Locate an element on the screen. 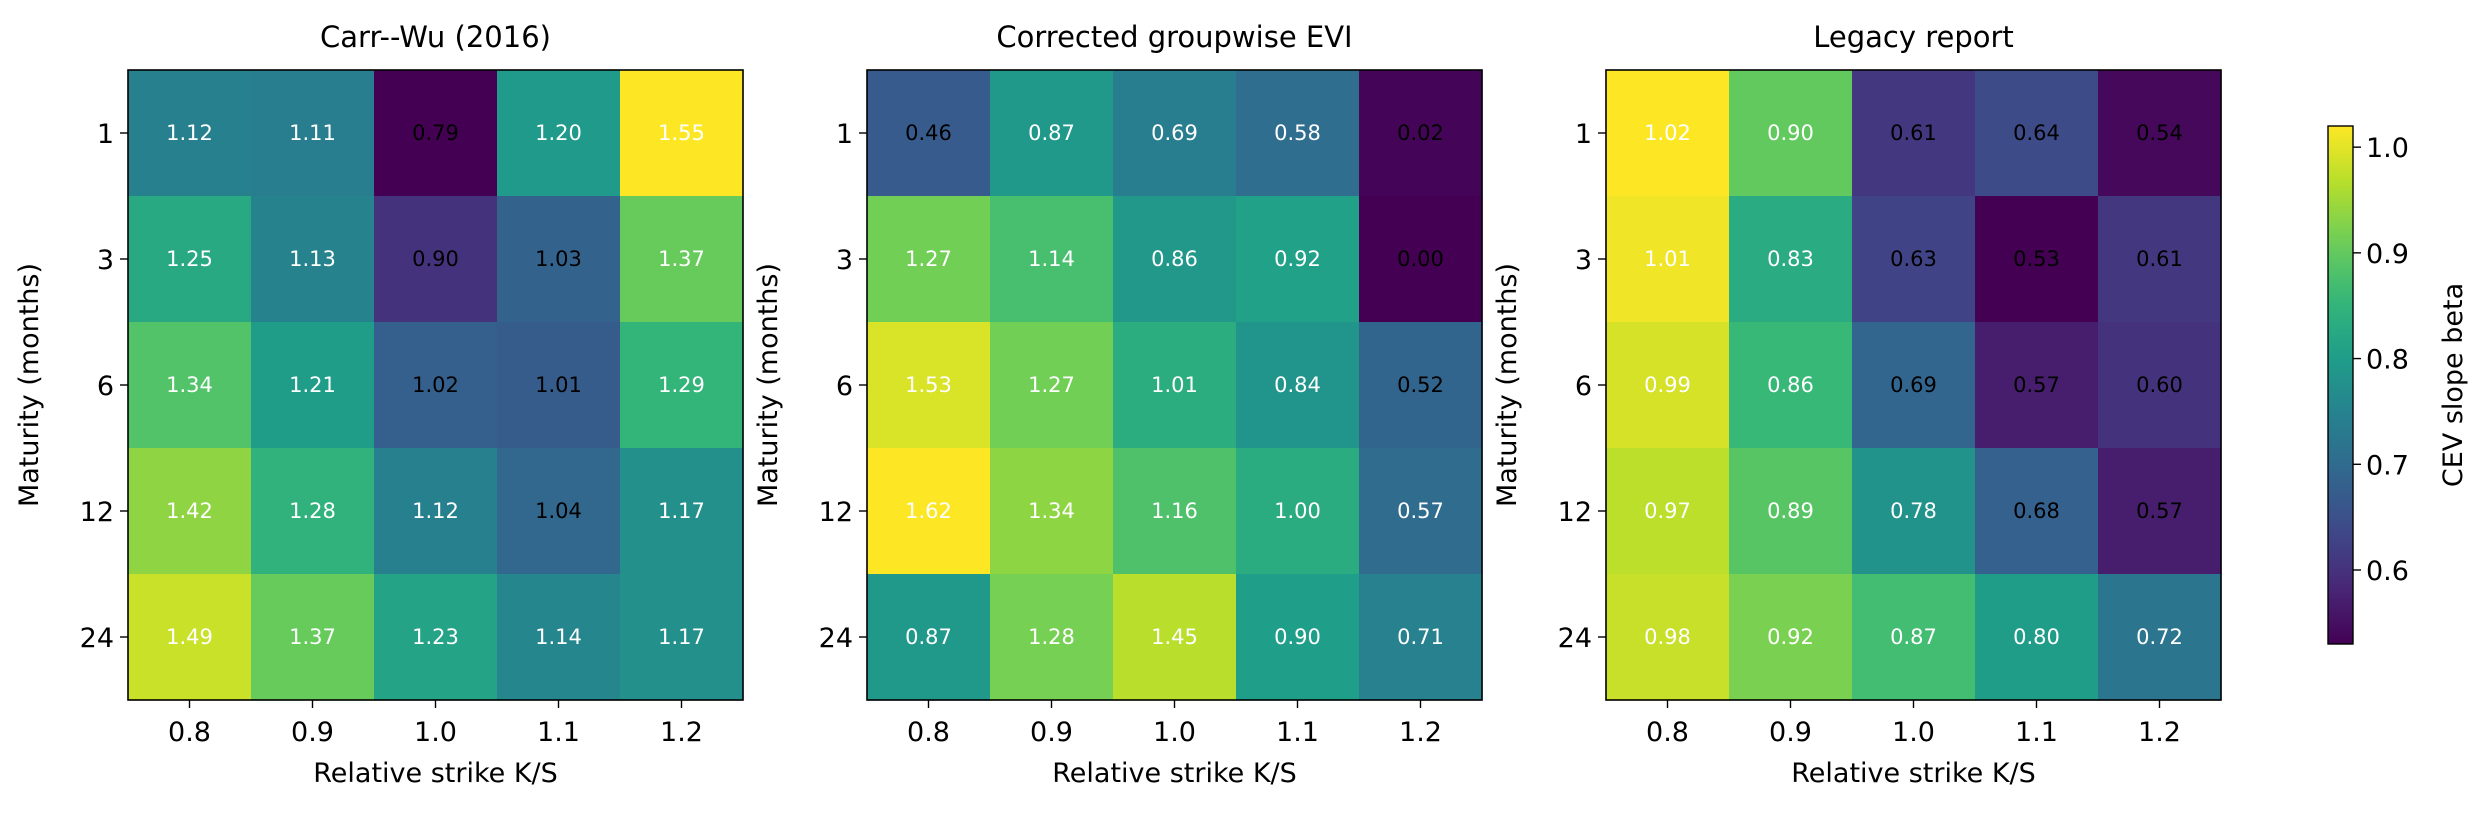 This screenshot has width=2484, height=817. cell-value-label: 0.72 is located at coordinates (2159, 637).